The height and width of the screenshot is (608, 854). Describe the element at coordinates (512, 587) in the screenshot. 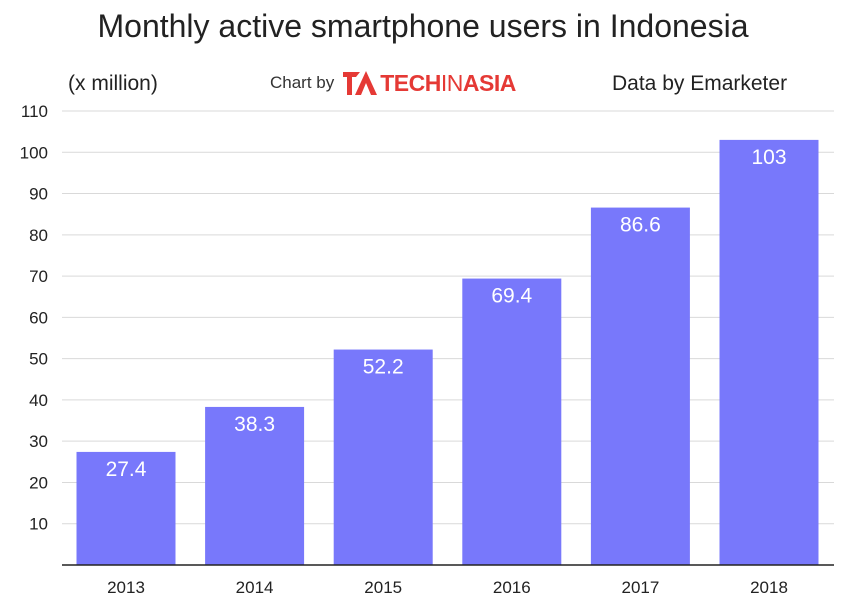

I see `x-tick-label: 2016` at that location.